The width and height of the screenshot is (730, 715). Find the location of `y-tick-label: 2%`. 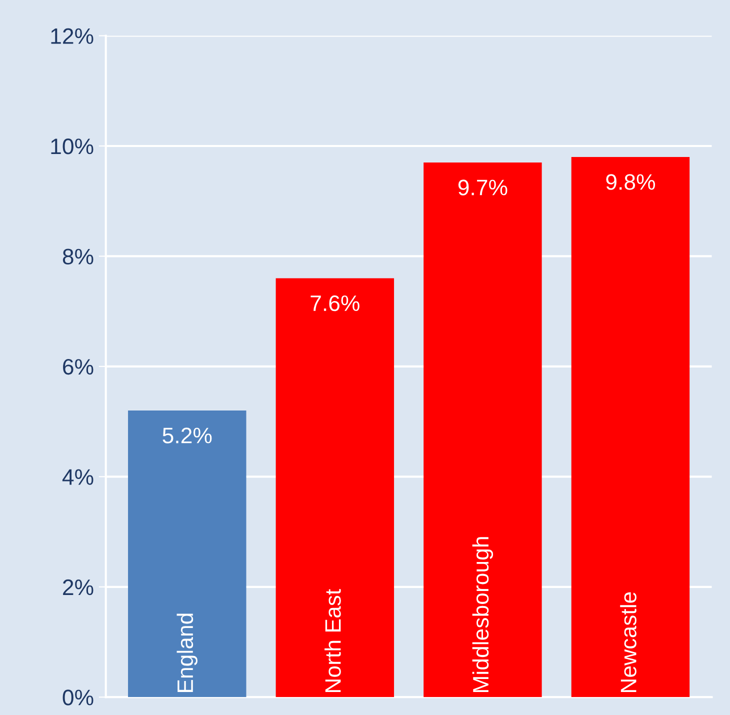

y-tick-label: 2% is located at coordinates (78, 587).